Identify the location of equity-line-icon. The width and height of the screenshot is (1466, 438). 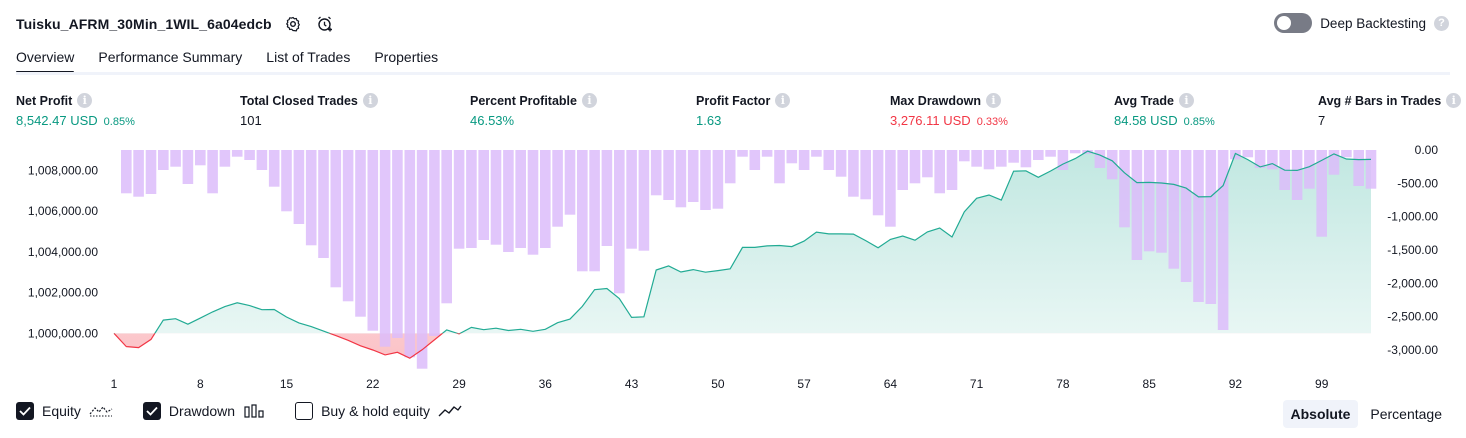
(101, 411).